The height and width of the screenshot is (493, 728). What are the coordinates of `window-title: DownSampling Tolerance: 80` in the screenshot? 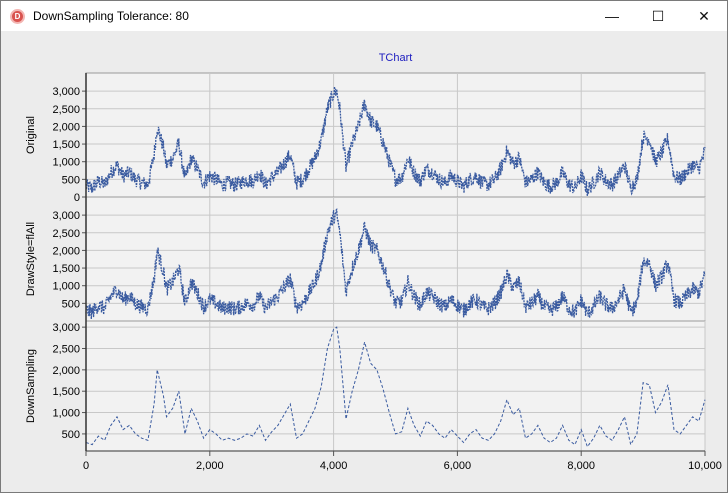 It's located at (111, 16).